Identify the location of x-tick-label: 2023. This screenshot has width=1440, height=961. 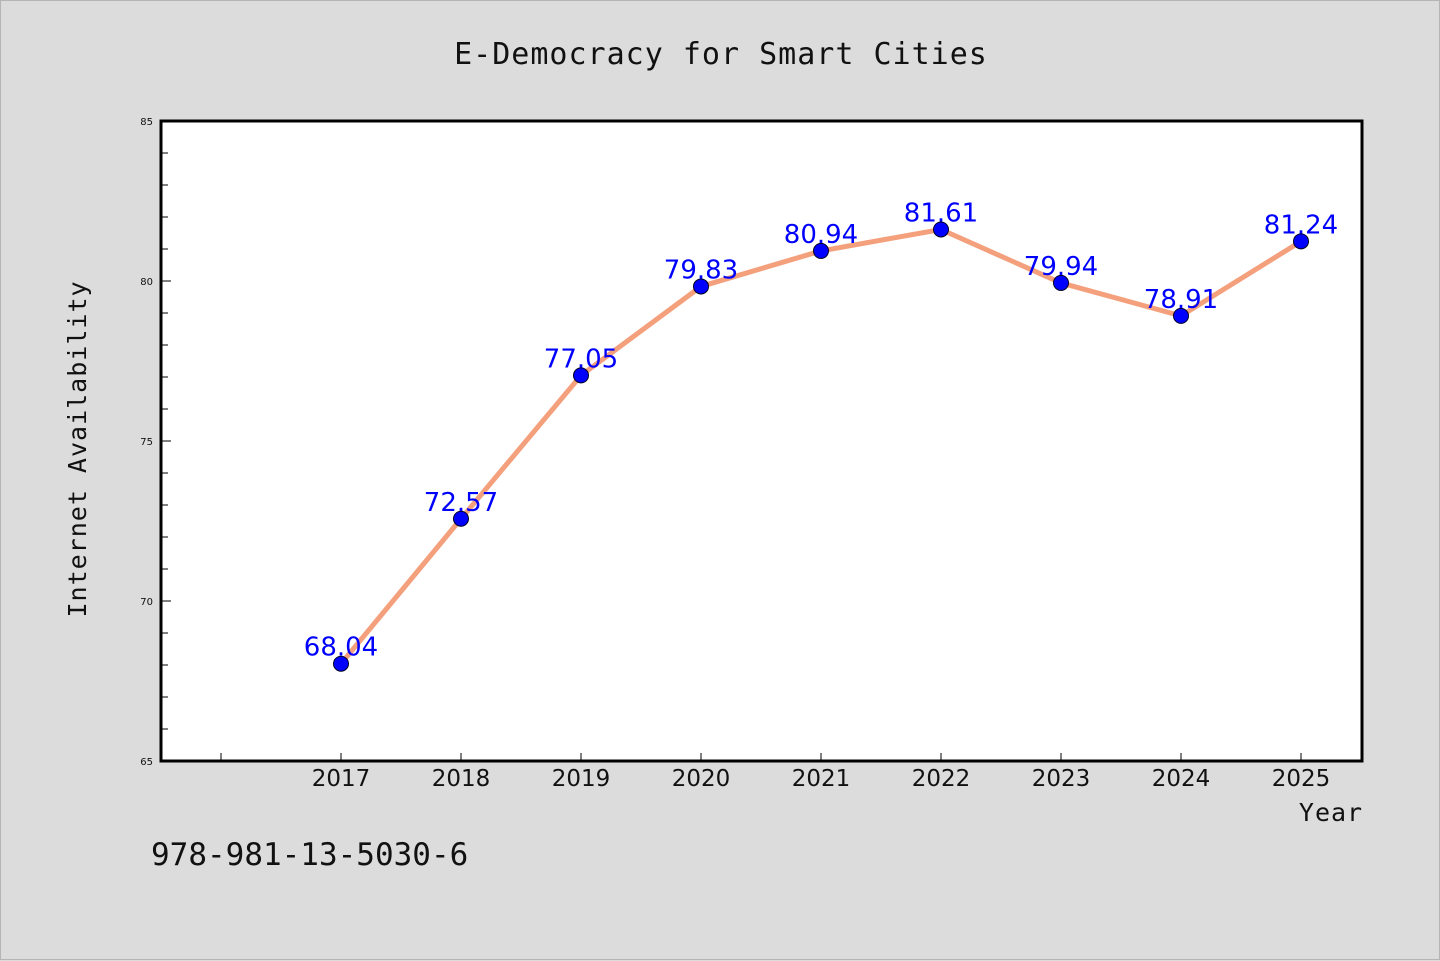
(1061, 779).